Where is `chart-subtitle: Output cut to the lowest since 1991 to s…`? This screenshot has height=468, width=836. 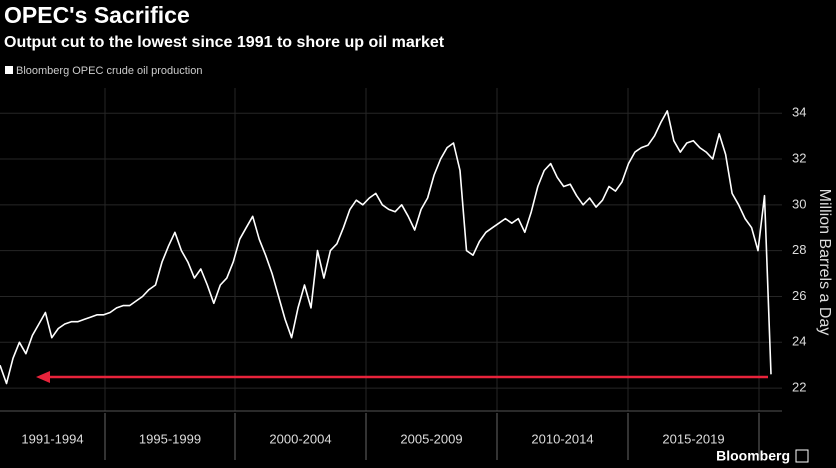 chart-subtitle: Output cut to the lowest since 1991 to s… is located at coordinates (224, 42).